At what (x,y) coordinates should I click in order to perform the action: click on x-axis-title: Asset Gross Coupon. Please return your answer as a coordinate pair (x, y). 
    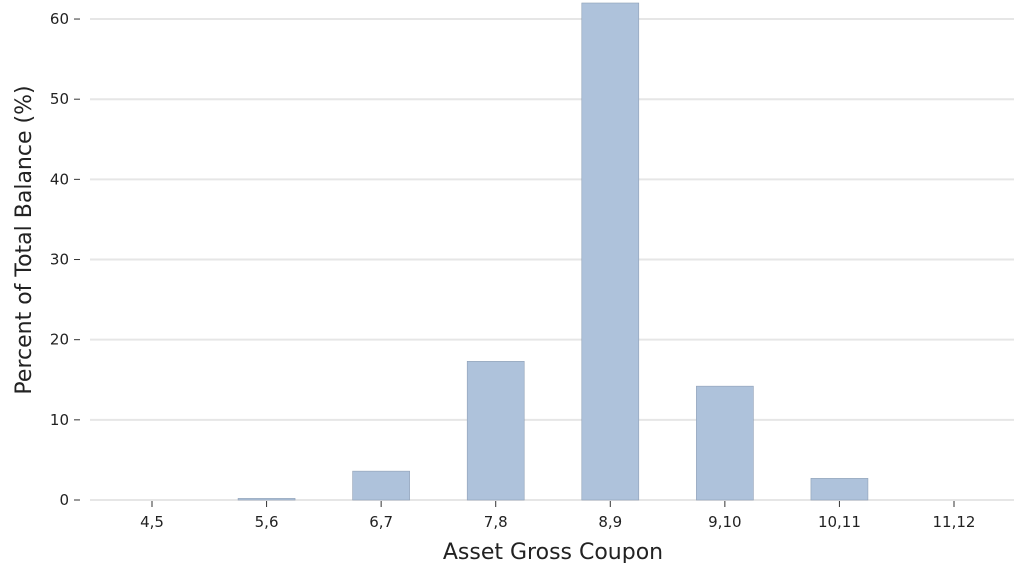
    Looking at the image, I should click on (553, 551).